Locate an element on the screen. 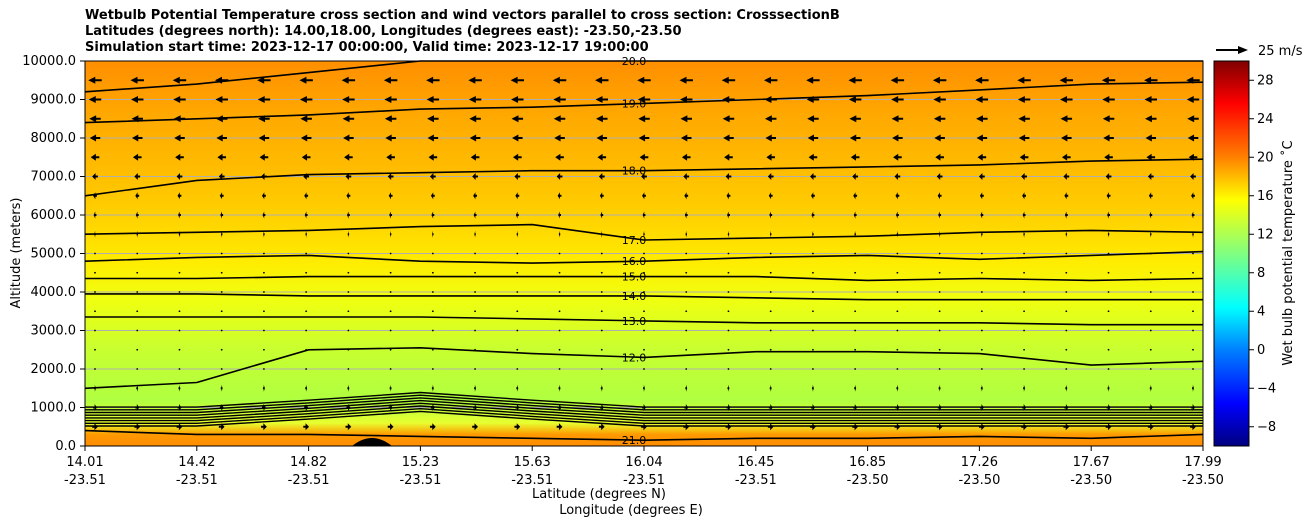 The height and width of the screenshot is (526, 1311). x-tick-label-lat: 15.23 is located at coordinates (420, 462).